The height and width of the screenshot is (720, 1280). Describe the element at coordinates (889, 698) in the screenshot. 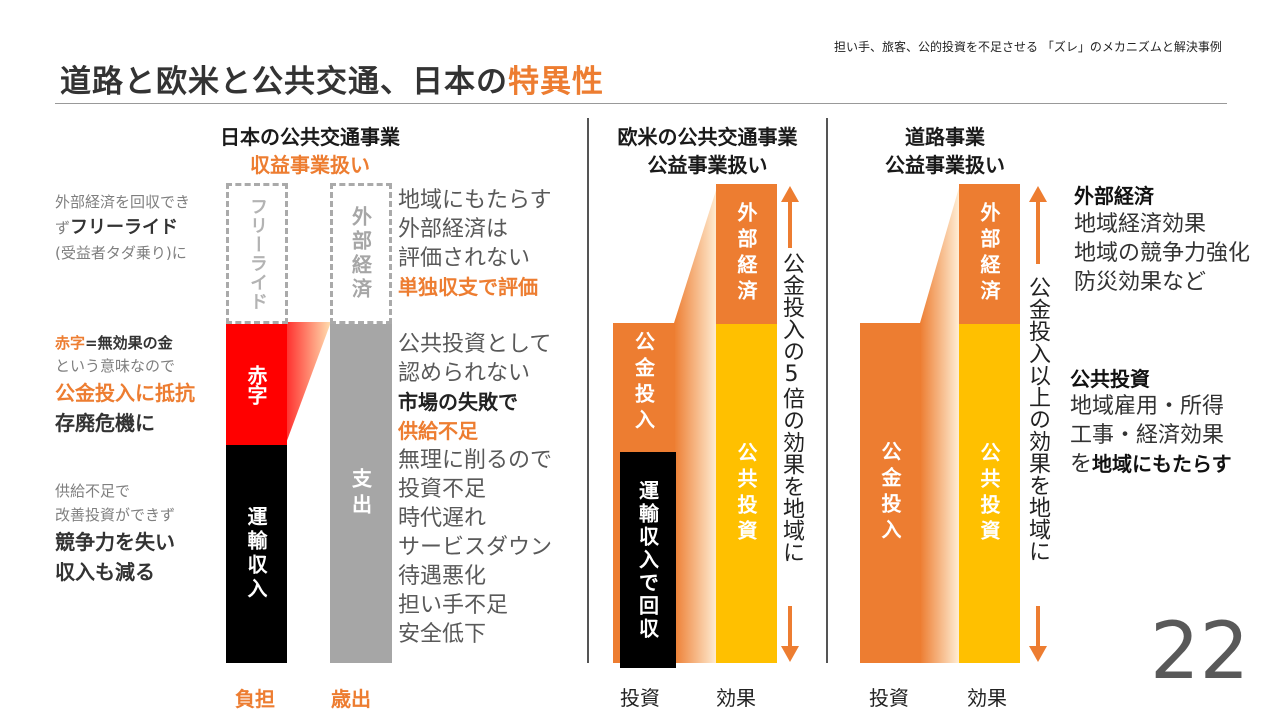

I see `road-label-invest: 投資` at that location.